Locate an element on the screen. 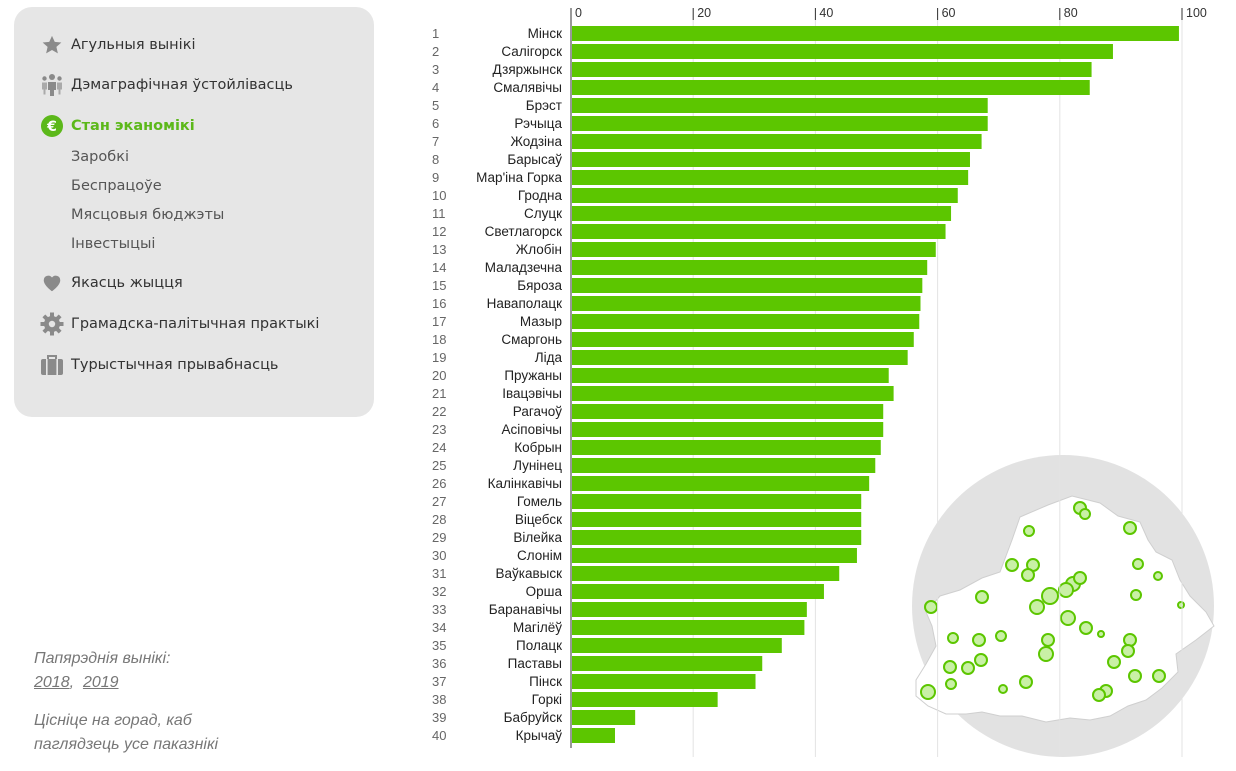  bar-row: 19 Ліда is located at coordinates (670, 357).